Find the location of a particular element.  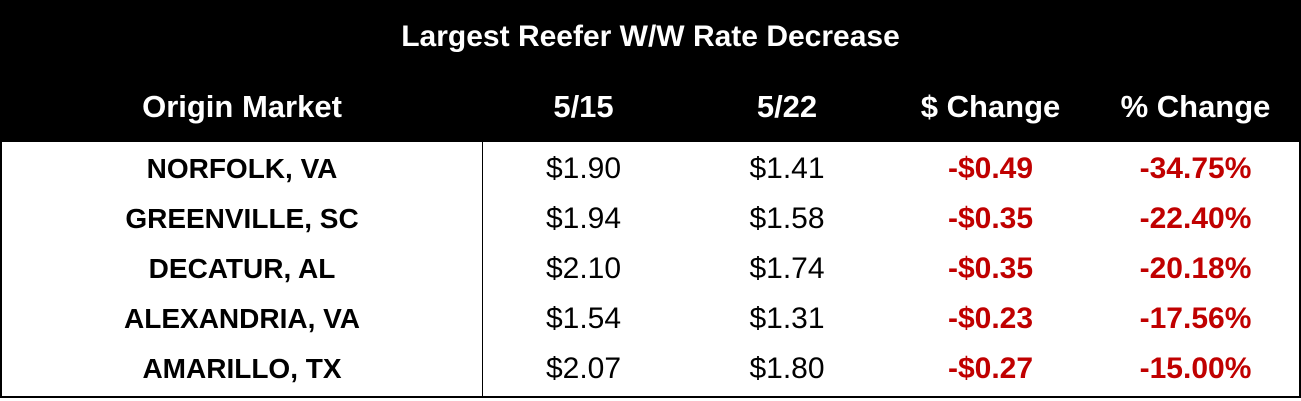

value-cell: $1.58 is located at coordinates (787, 218).